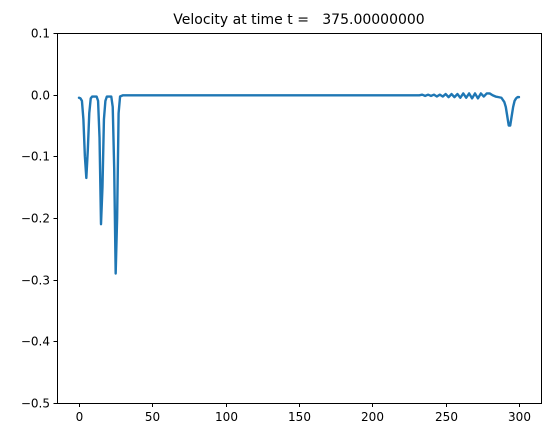  What do you see at coordinates (152, 417) in the screenshot?
I see `x-tick-label: 50` at bounding box center [152, 417].